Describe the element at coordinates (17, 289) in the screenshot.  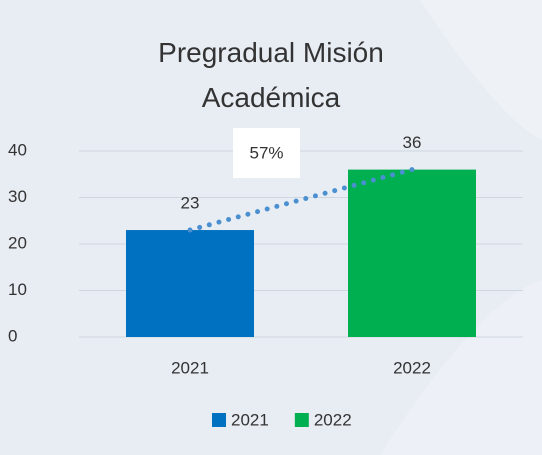
I see `y-tick-label: 10` at that location.